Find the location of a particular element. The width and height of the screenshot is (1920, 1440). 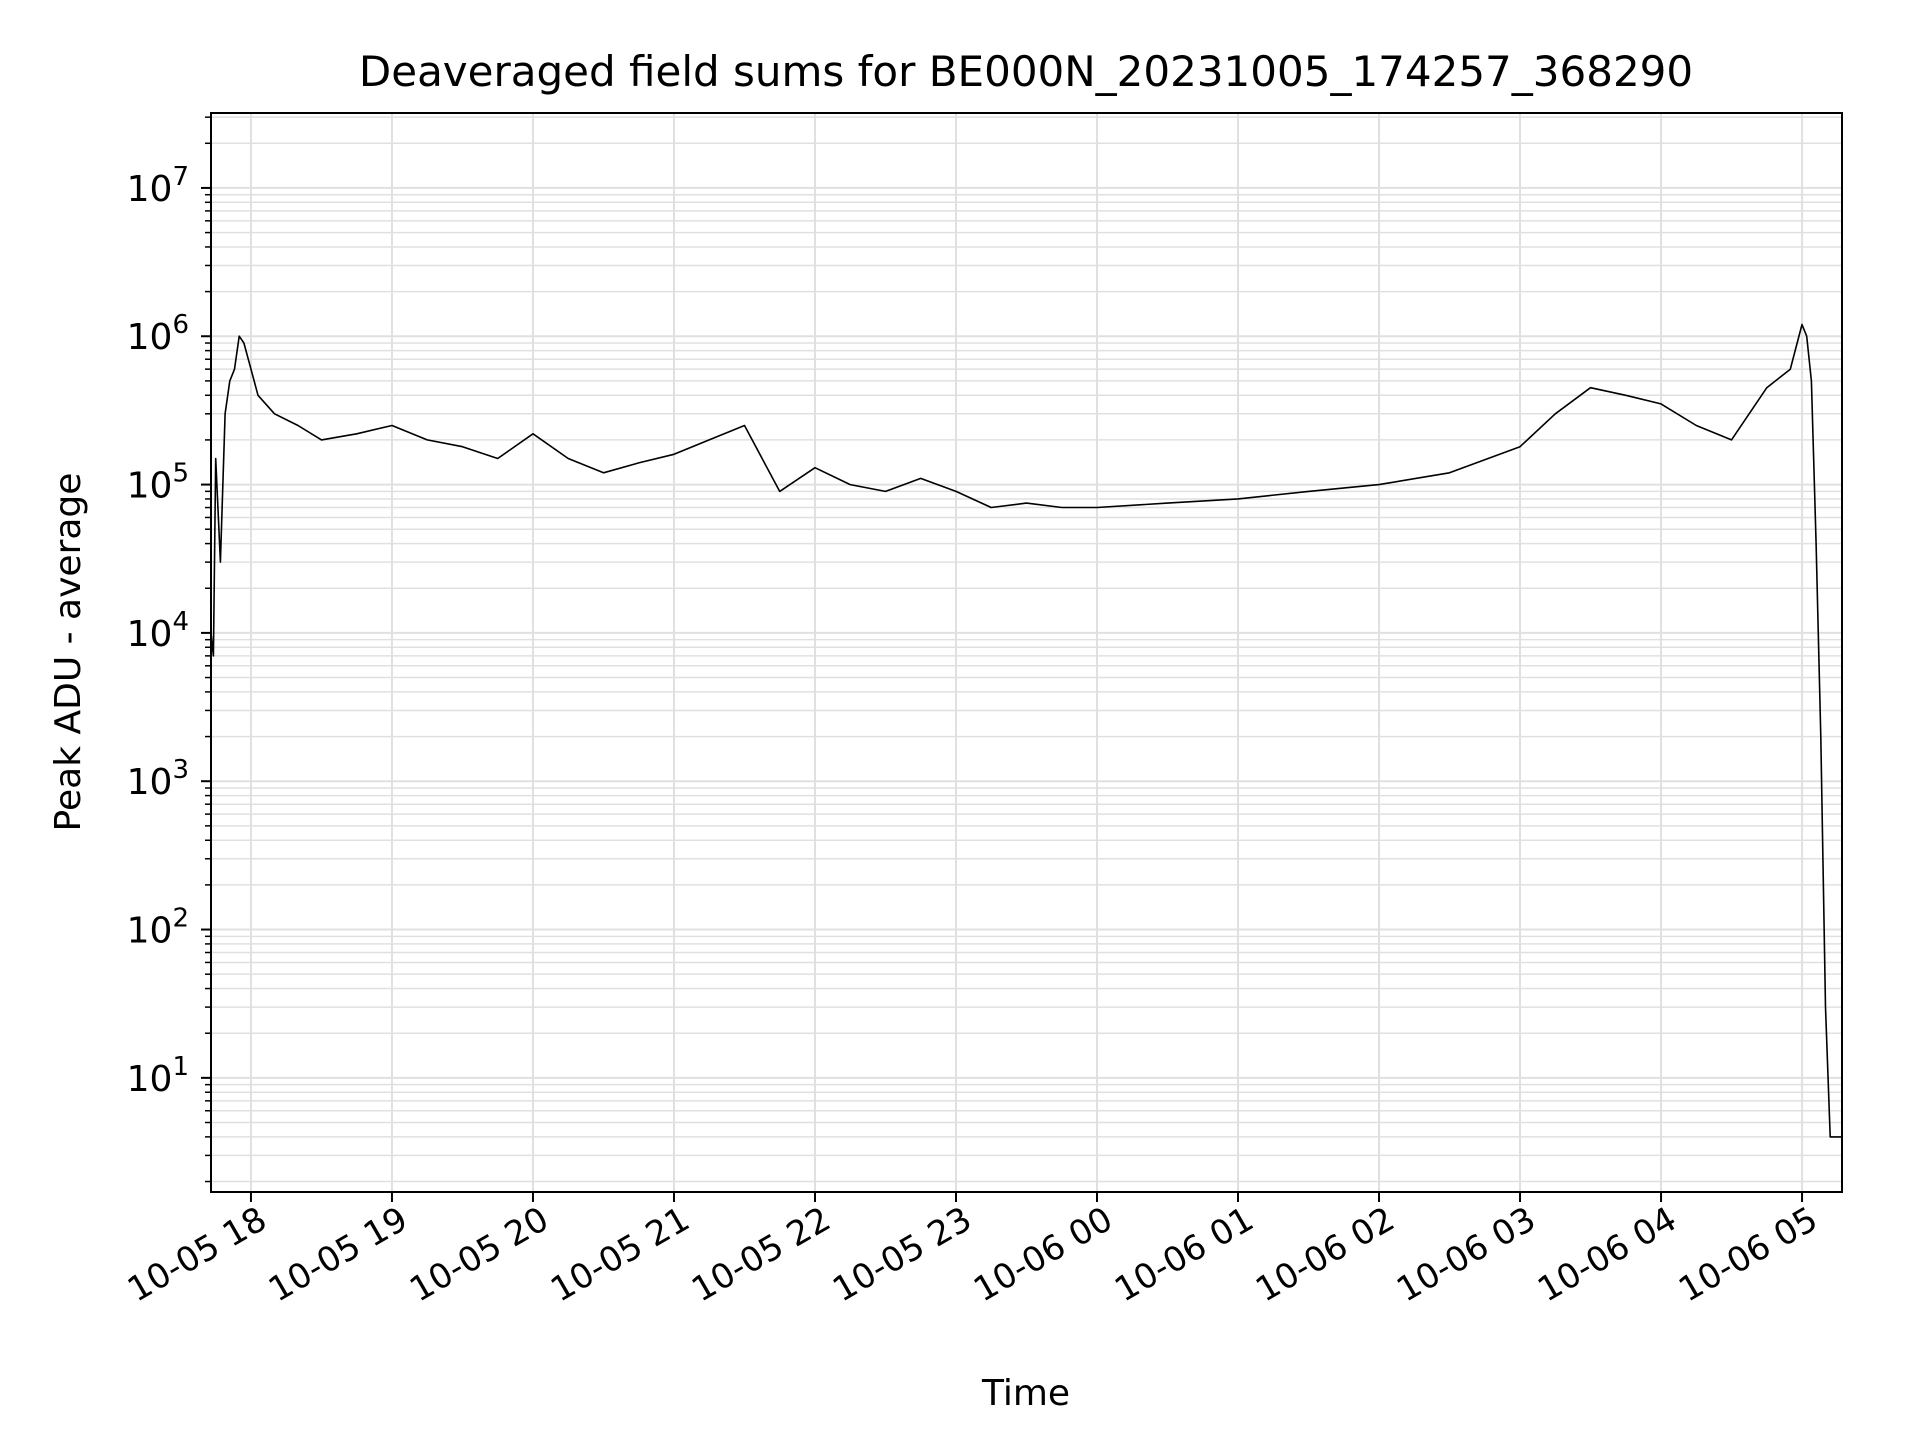

x-axis-label: Time is located at coordinates (1025, 1393).